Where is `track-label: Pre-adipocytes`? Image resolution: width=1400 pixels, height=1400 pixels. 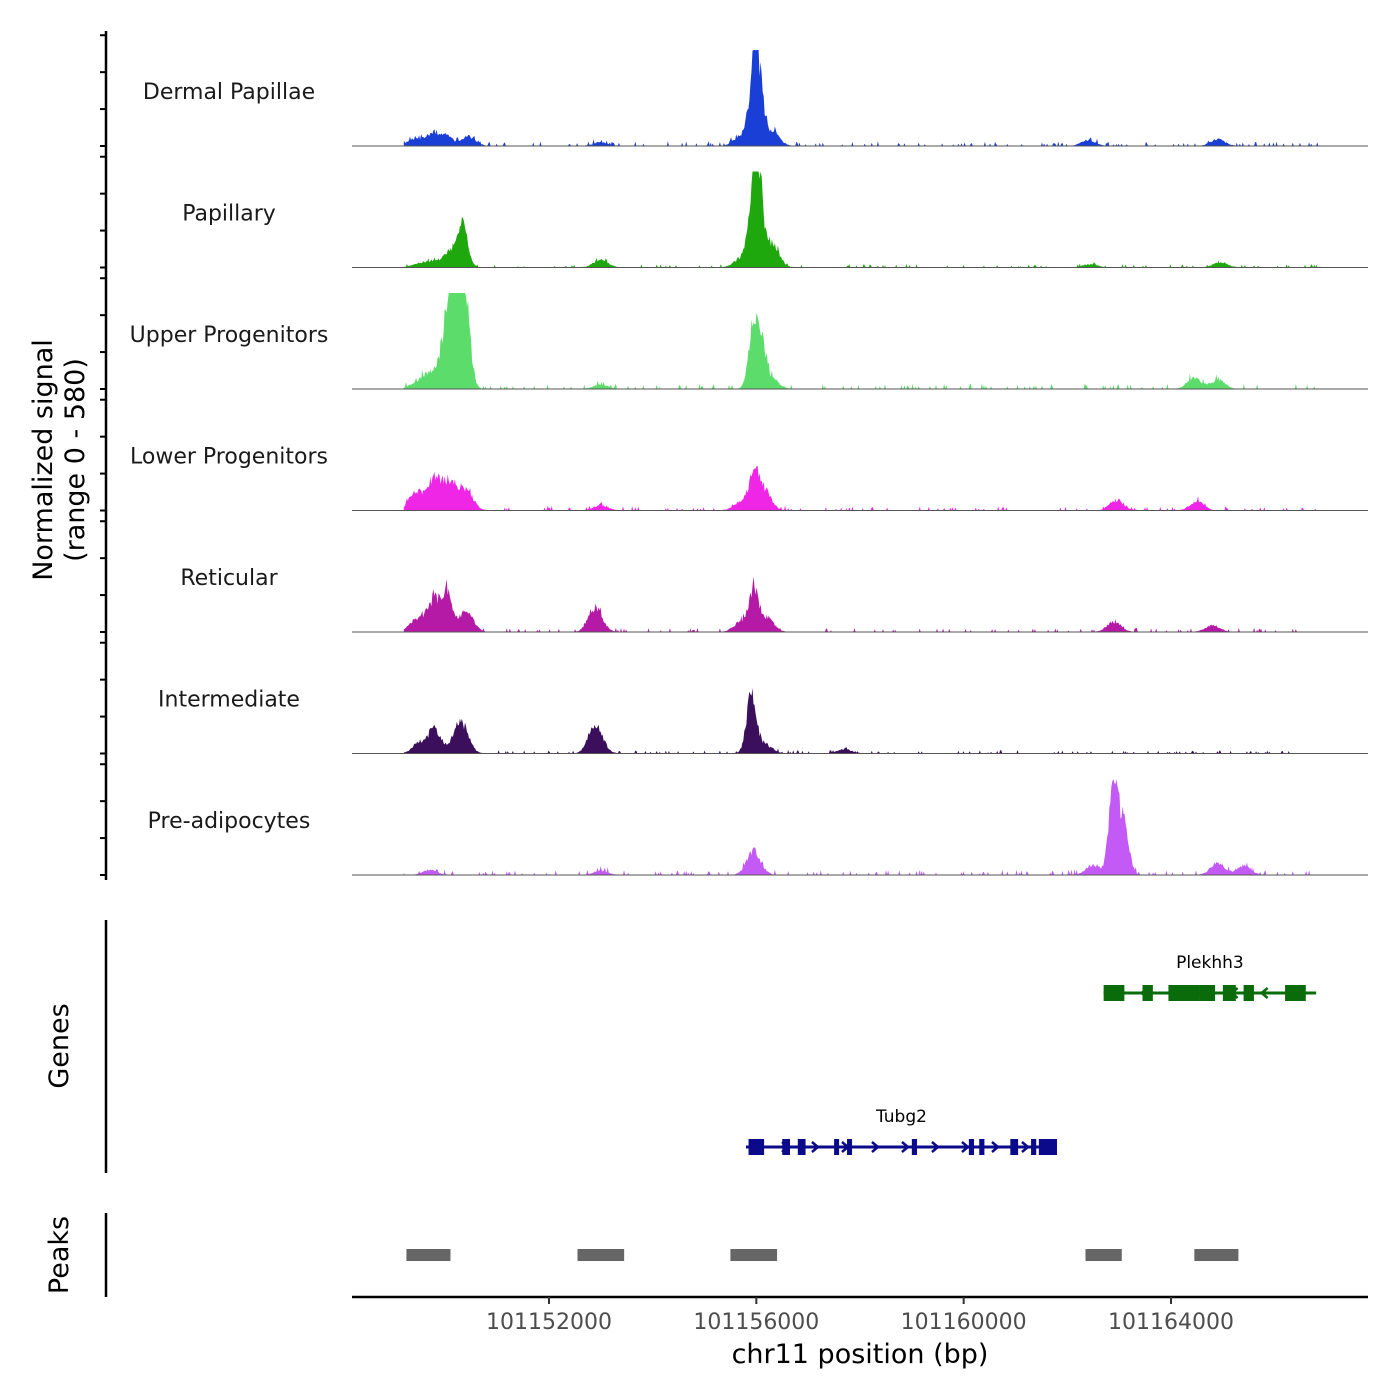 track-label: Pre-adipocytes is located at coordinates (229, 821).